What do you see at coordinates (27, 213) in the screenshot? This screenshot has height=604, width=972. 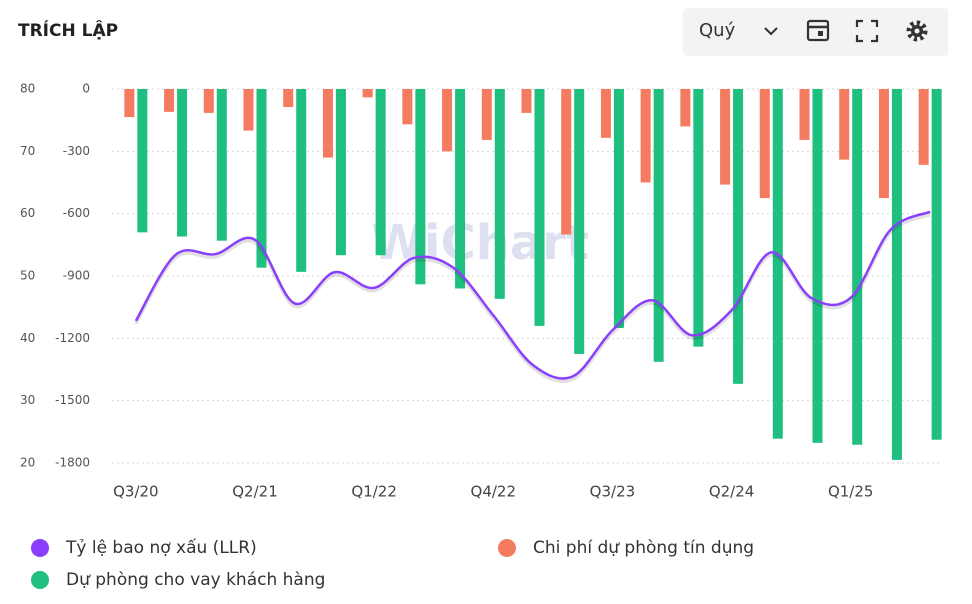 I see `y-tick-label: 60` at bounding box center [27, 213].